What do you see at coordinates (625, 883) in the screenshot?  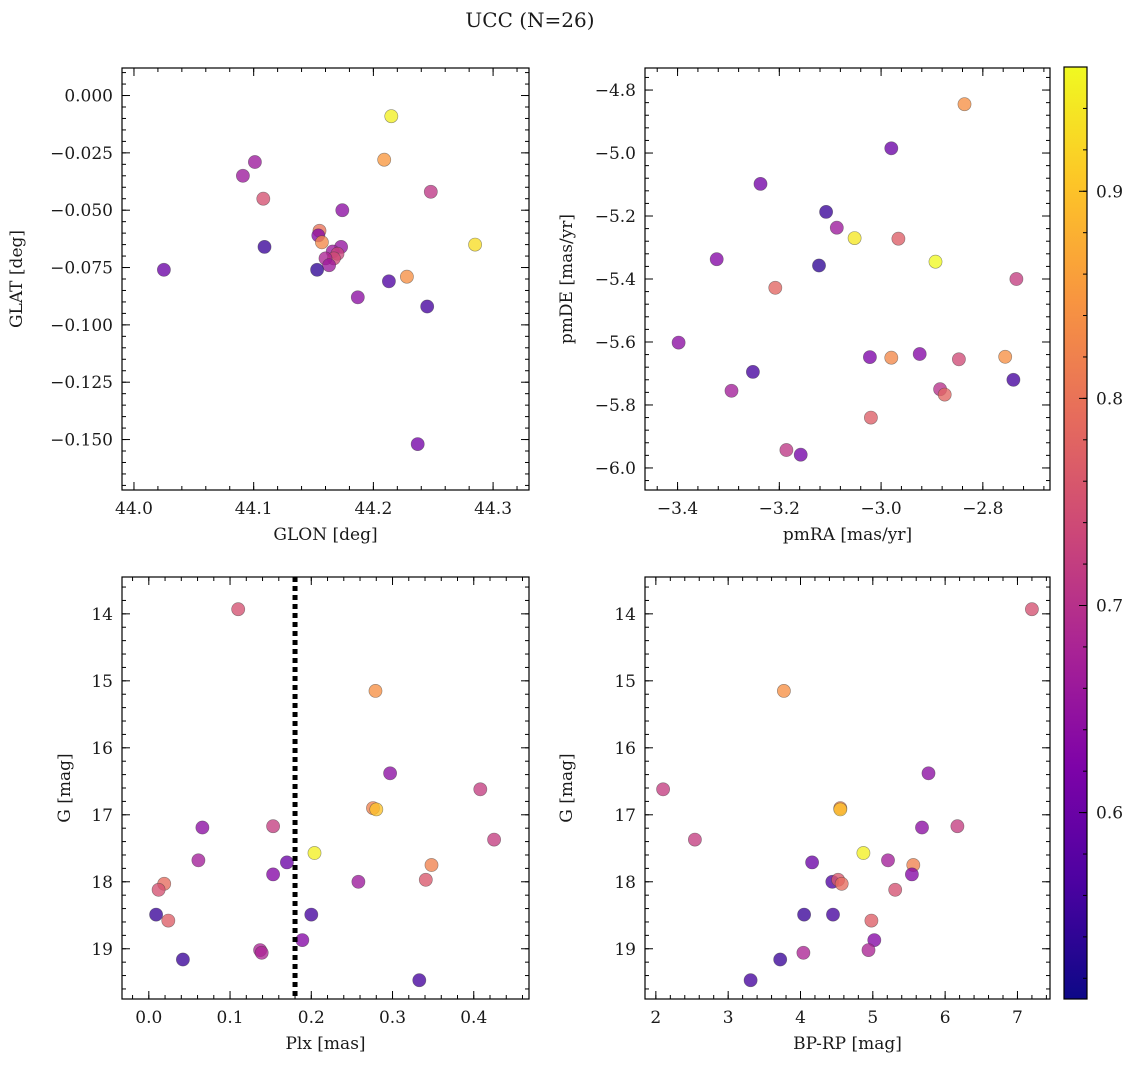 I see `y-tick-label: 18` at bounding box center [625, 883].